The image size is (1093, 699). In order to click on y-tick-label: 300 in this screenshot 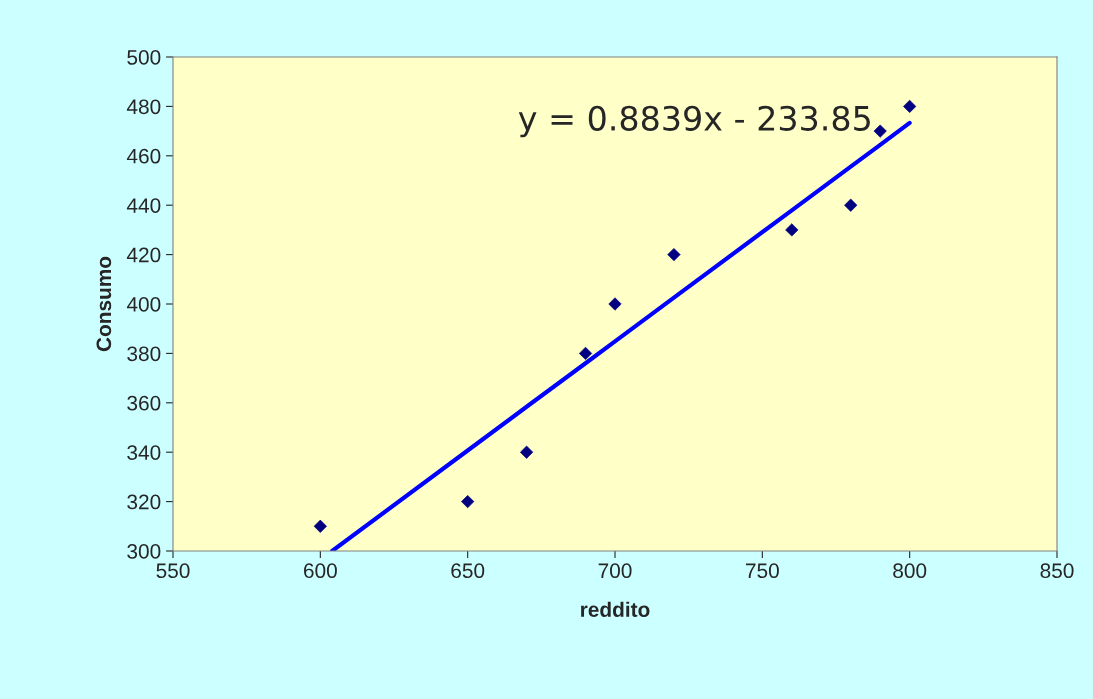, I will do `click(144, 551)`.